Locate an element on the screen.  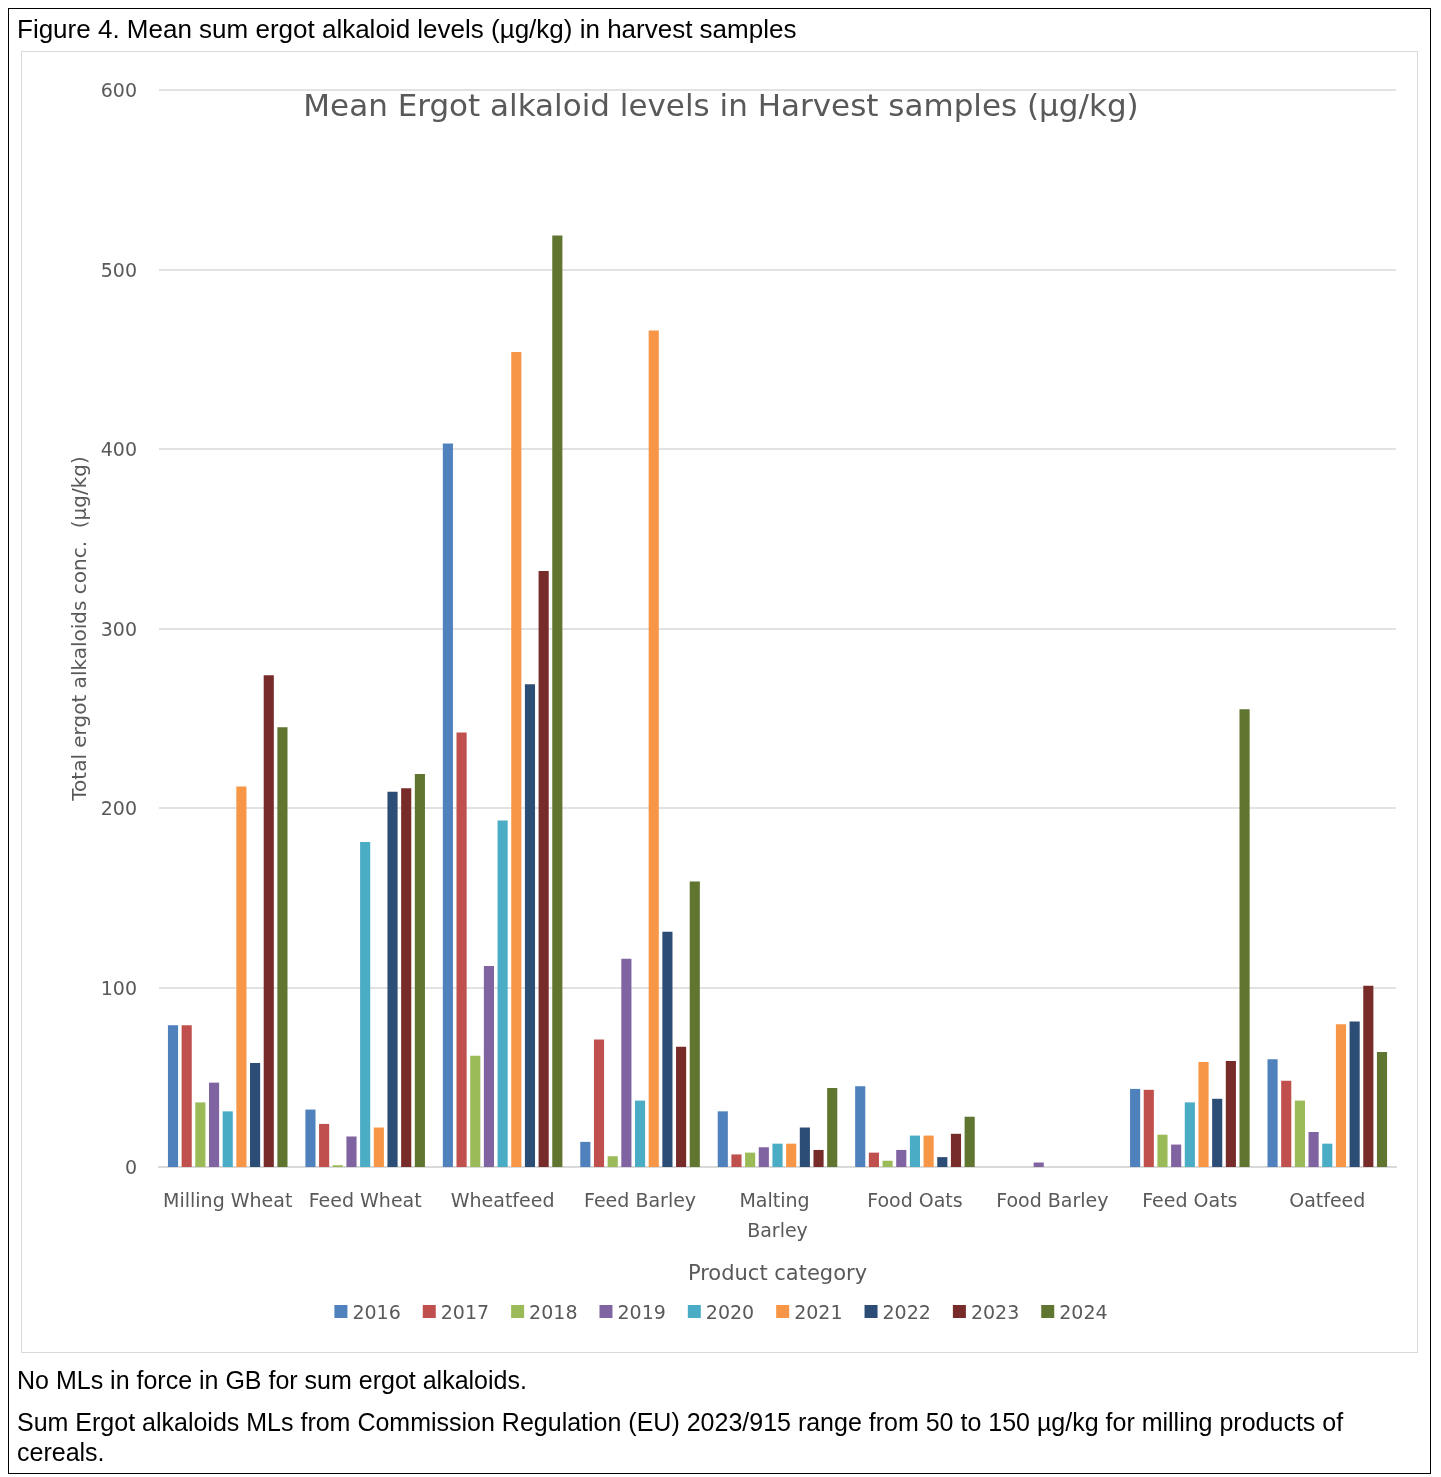
x-tick-label: Food Oats is located at coordinates (915, 1200).